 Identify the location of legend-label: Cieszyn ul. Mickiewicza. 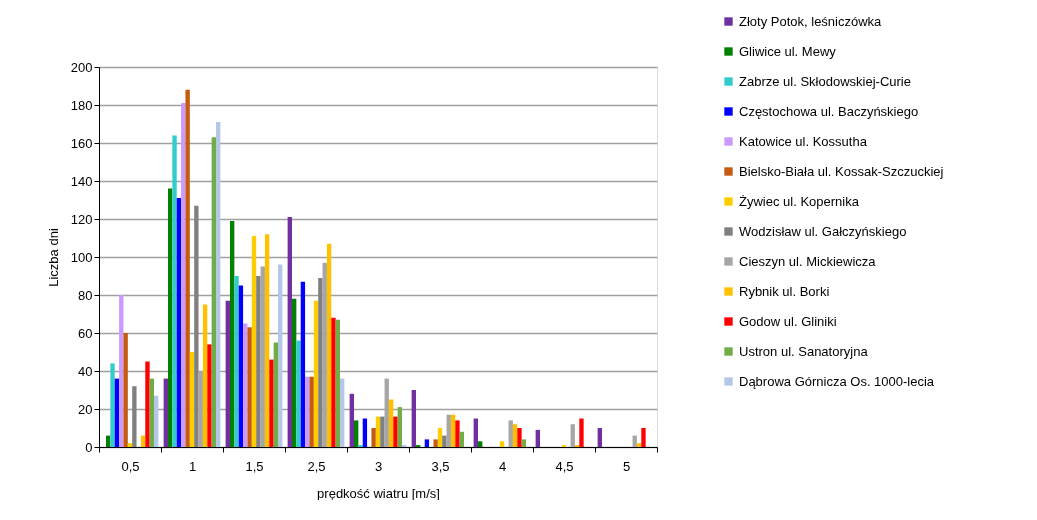
(808, 261).